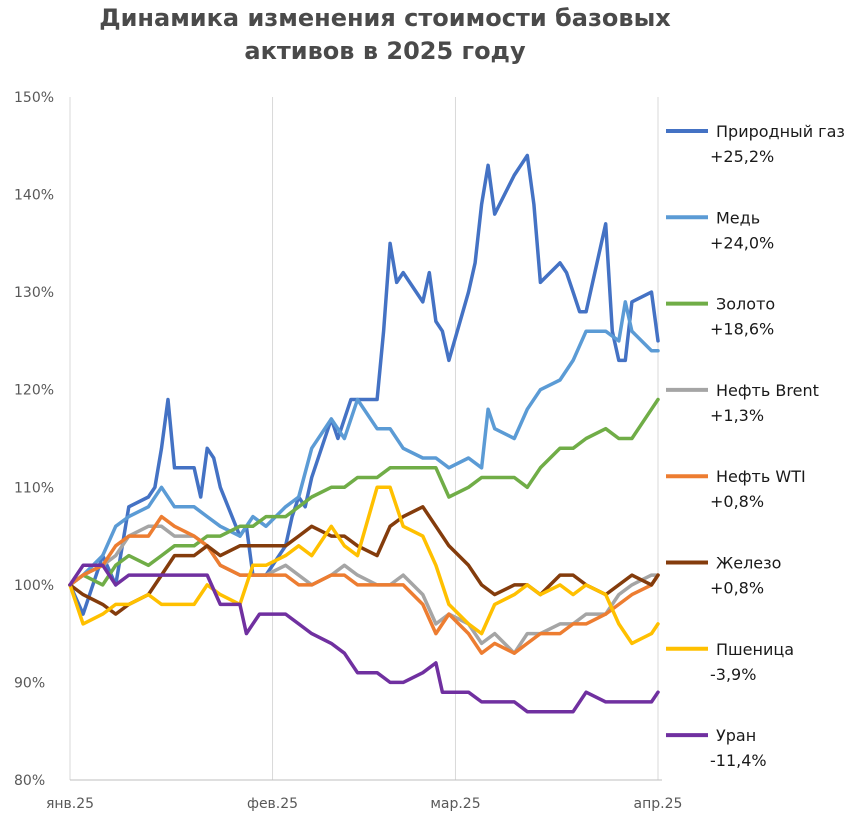  I want to click on legend-label: Пшеница, so click(755, 649).